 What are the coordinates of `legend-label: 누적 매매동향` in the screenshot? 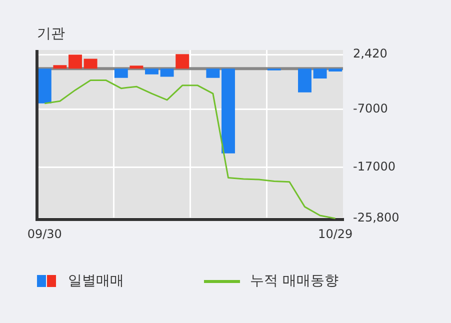 It's located at (294, 281).